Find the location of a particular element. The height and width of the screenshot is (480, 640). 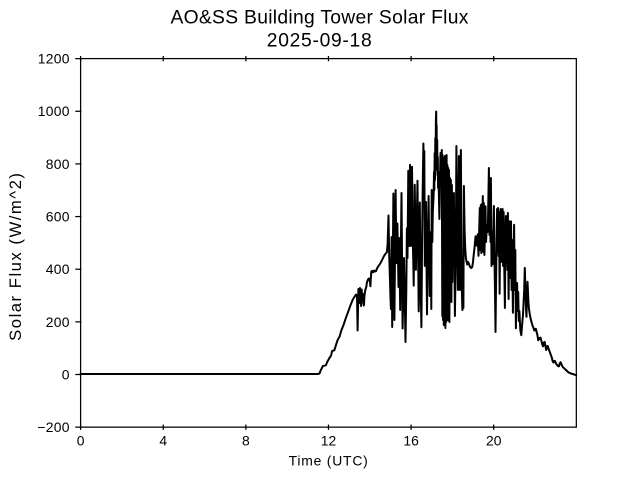

svg-text: 200 is located at coordinates (58, 322).